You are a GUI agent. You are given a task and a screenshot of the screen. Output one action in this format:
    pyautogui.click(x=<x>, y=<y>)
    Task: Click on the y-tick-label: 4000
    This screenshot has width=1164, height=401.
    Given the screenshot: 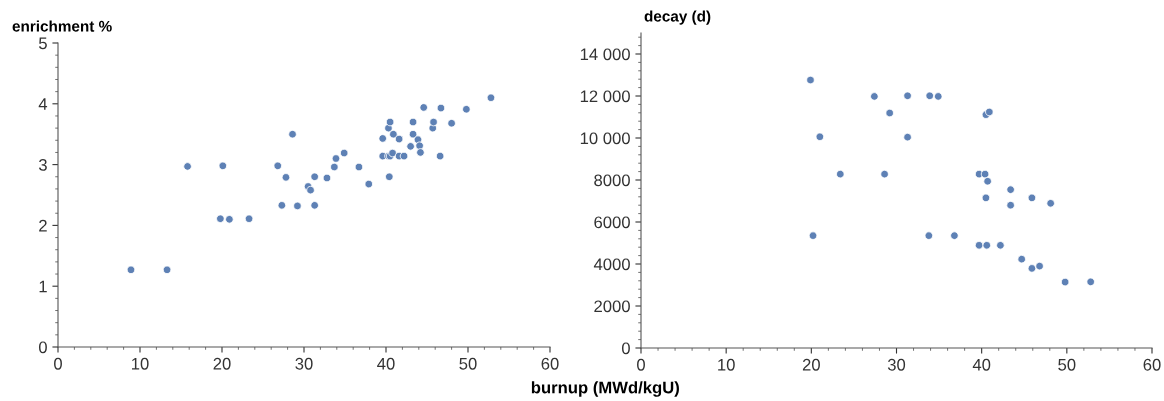 What is the action you would take?
    pyautogui.click(x=611, y=264)
    